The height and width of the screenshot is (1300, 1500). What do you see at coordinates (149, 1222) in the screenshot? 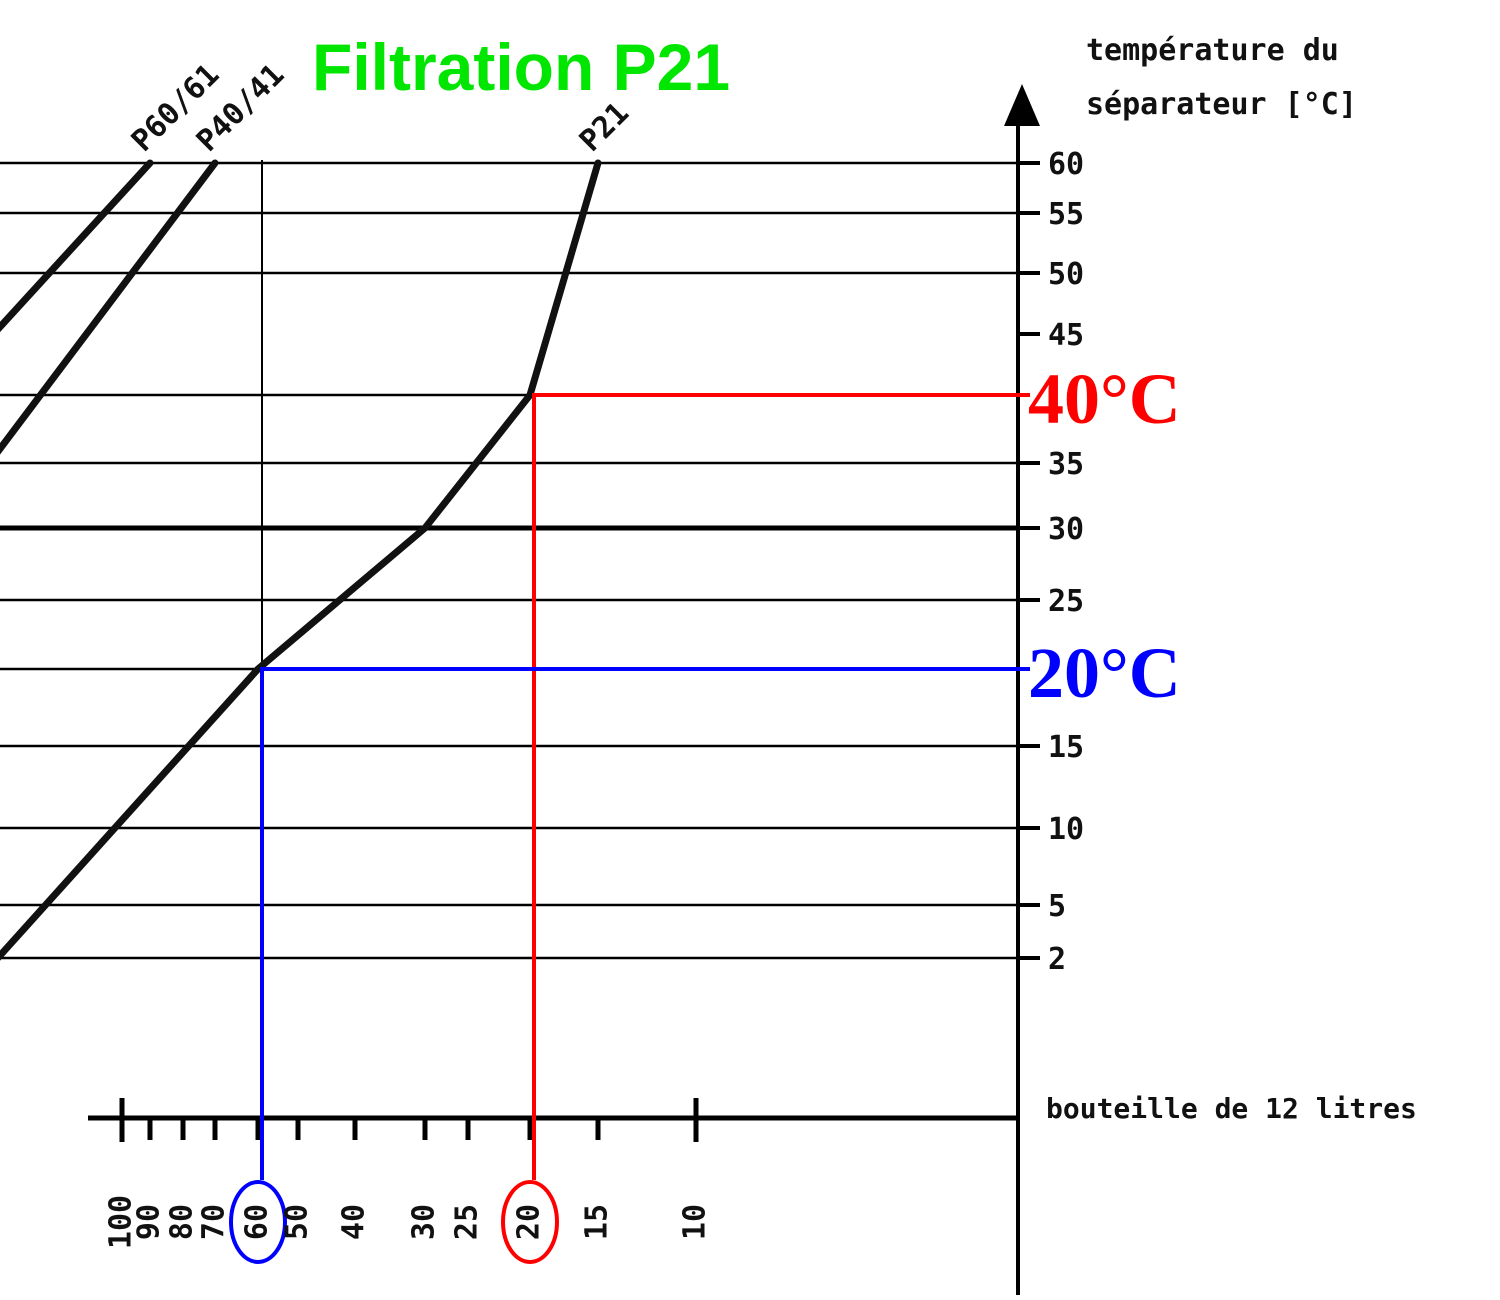
I see `x-tick-label-90: 90` at bounding box center [149, 1222].